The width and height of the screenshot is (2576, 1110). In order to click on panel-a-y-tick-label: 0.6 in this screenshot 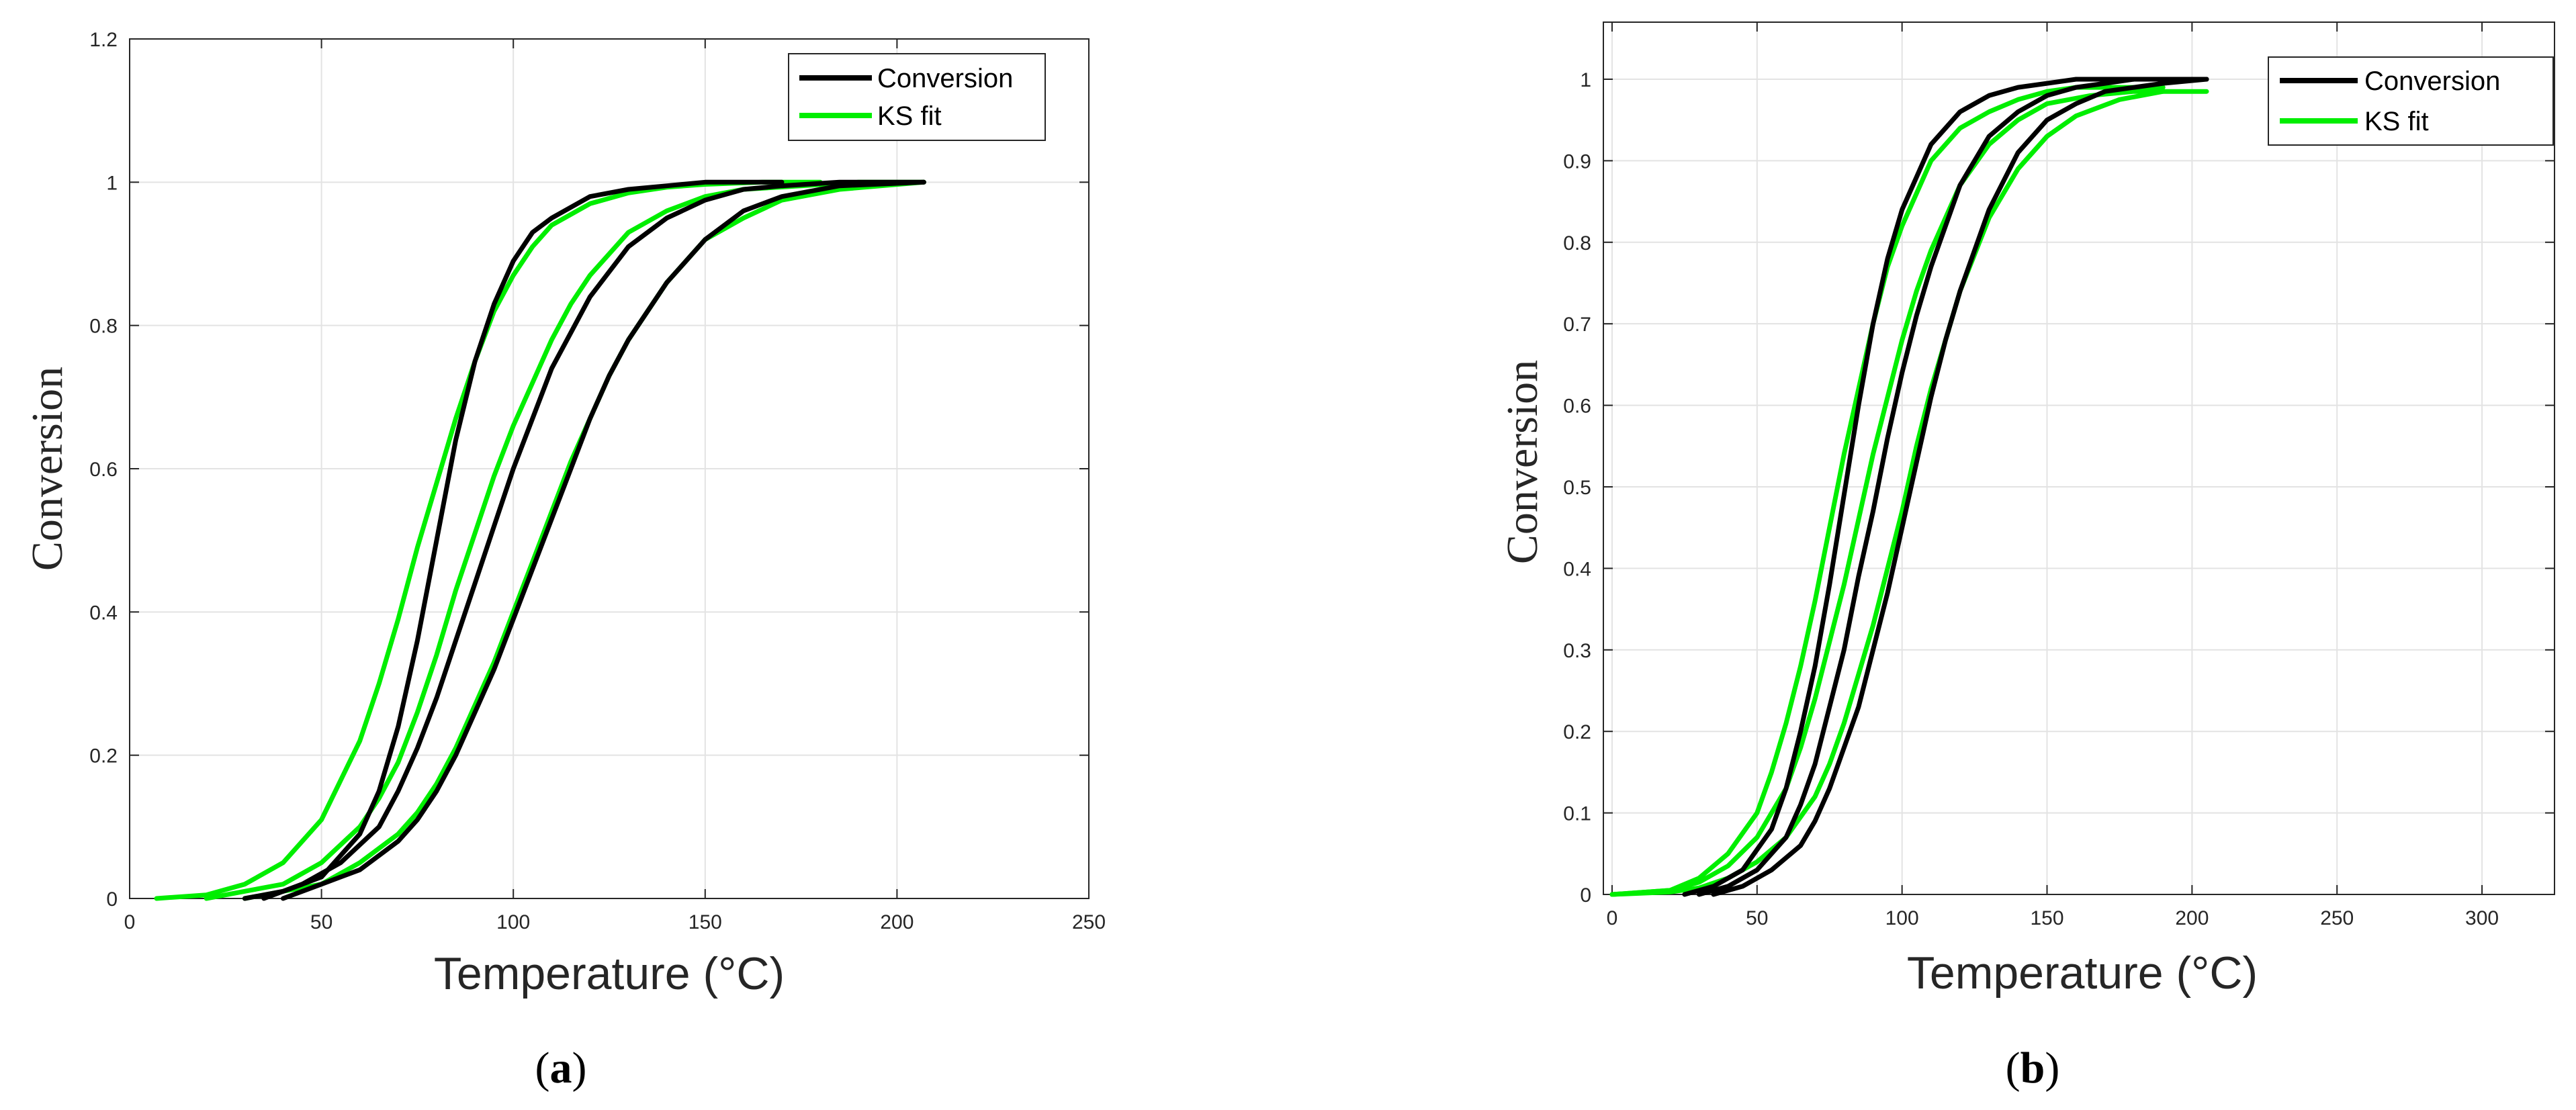, I will do `click(104, 470)`.